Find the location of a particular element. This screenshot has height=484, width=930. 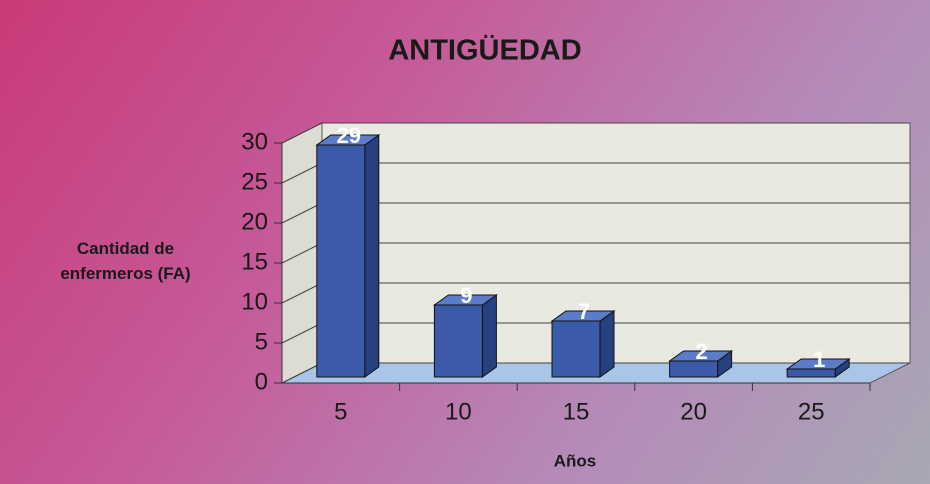

data-label: 2 is located at coordinates (701, 351).